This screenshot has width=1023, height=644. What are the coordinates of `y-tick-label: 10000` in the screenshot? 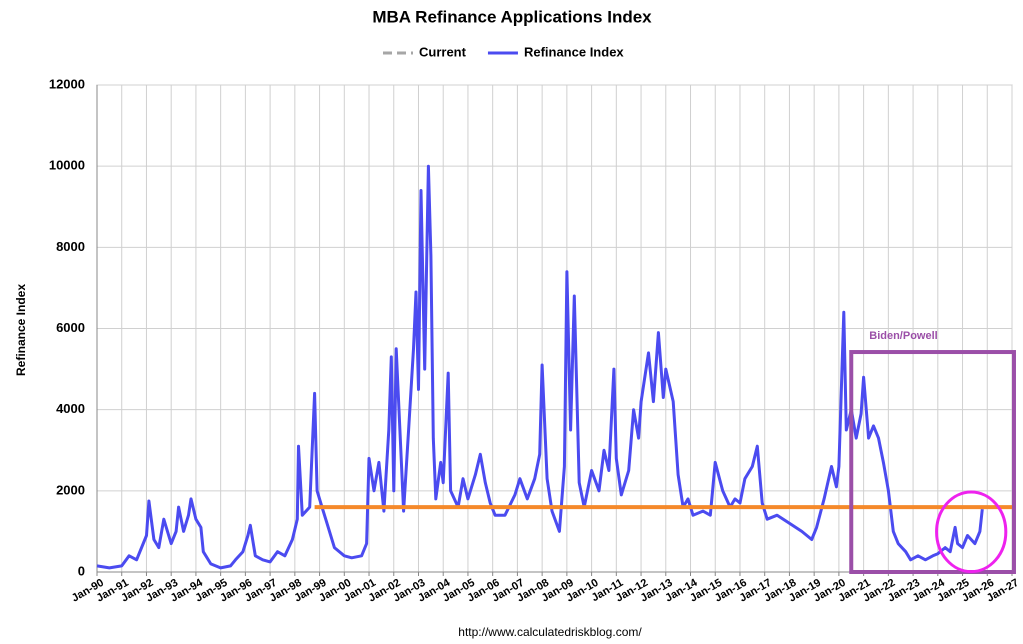 It's located at (67, 165).